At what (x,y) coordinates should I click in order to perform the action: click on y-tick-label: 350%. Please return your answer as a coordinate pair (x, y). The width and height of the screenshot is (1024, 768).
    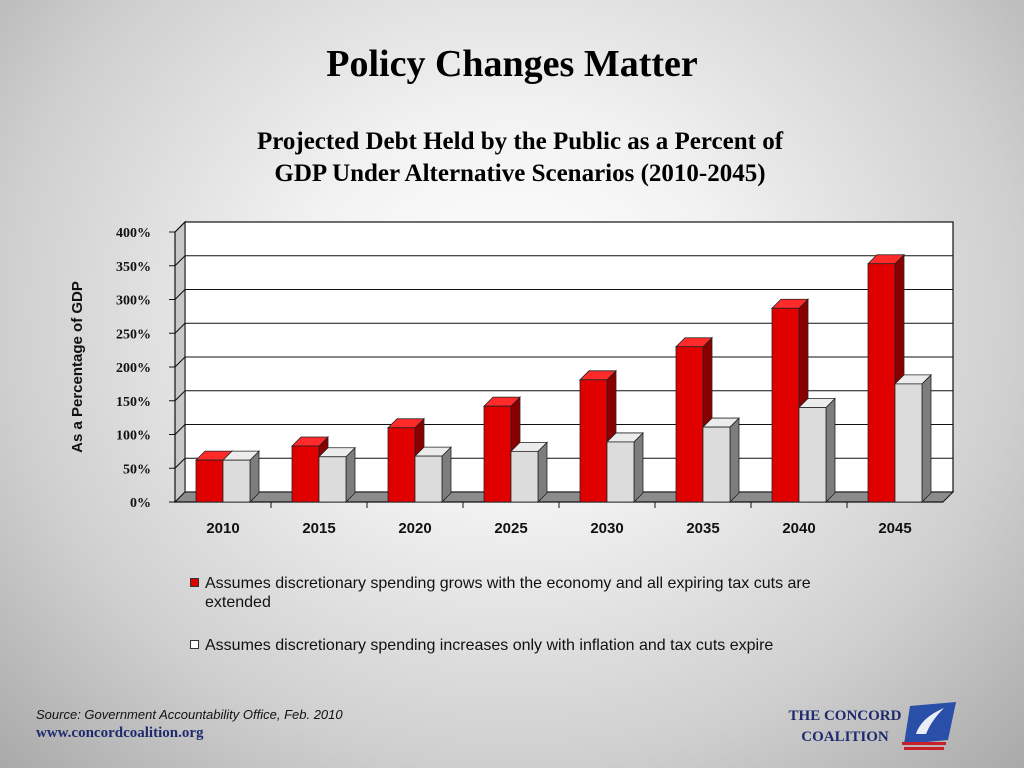
    Looking at the image, I should click on (133, 267).